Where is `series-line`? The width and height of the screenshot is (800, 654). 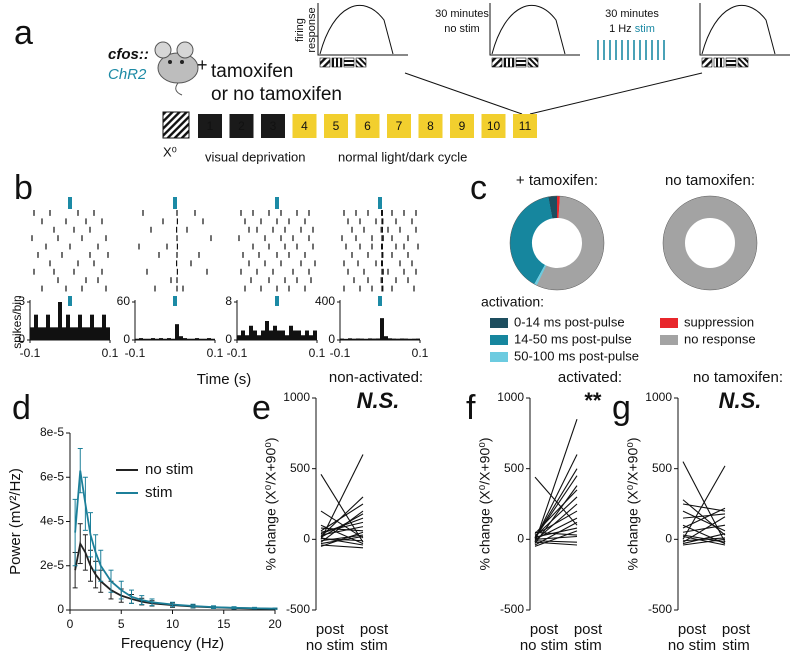 series-line is located at coordinates (175, 540).